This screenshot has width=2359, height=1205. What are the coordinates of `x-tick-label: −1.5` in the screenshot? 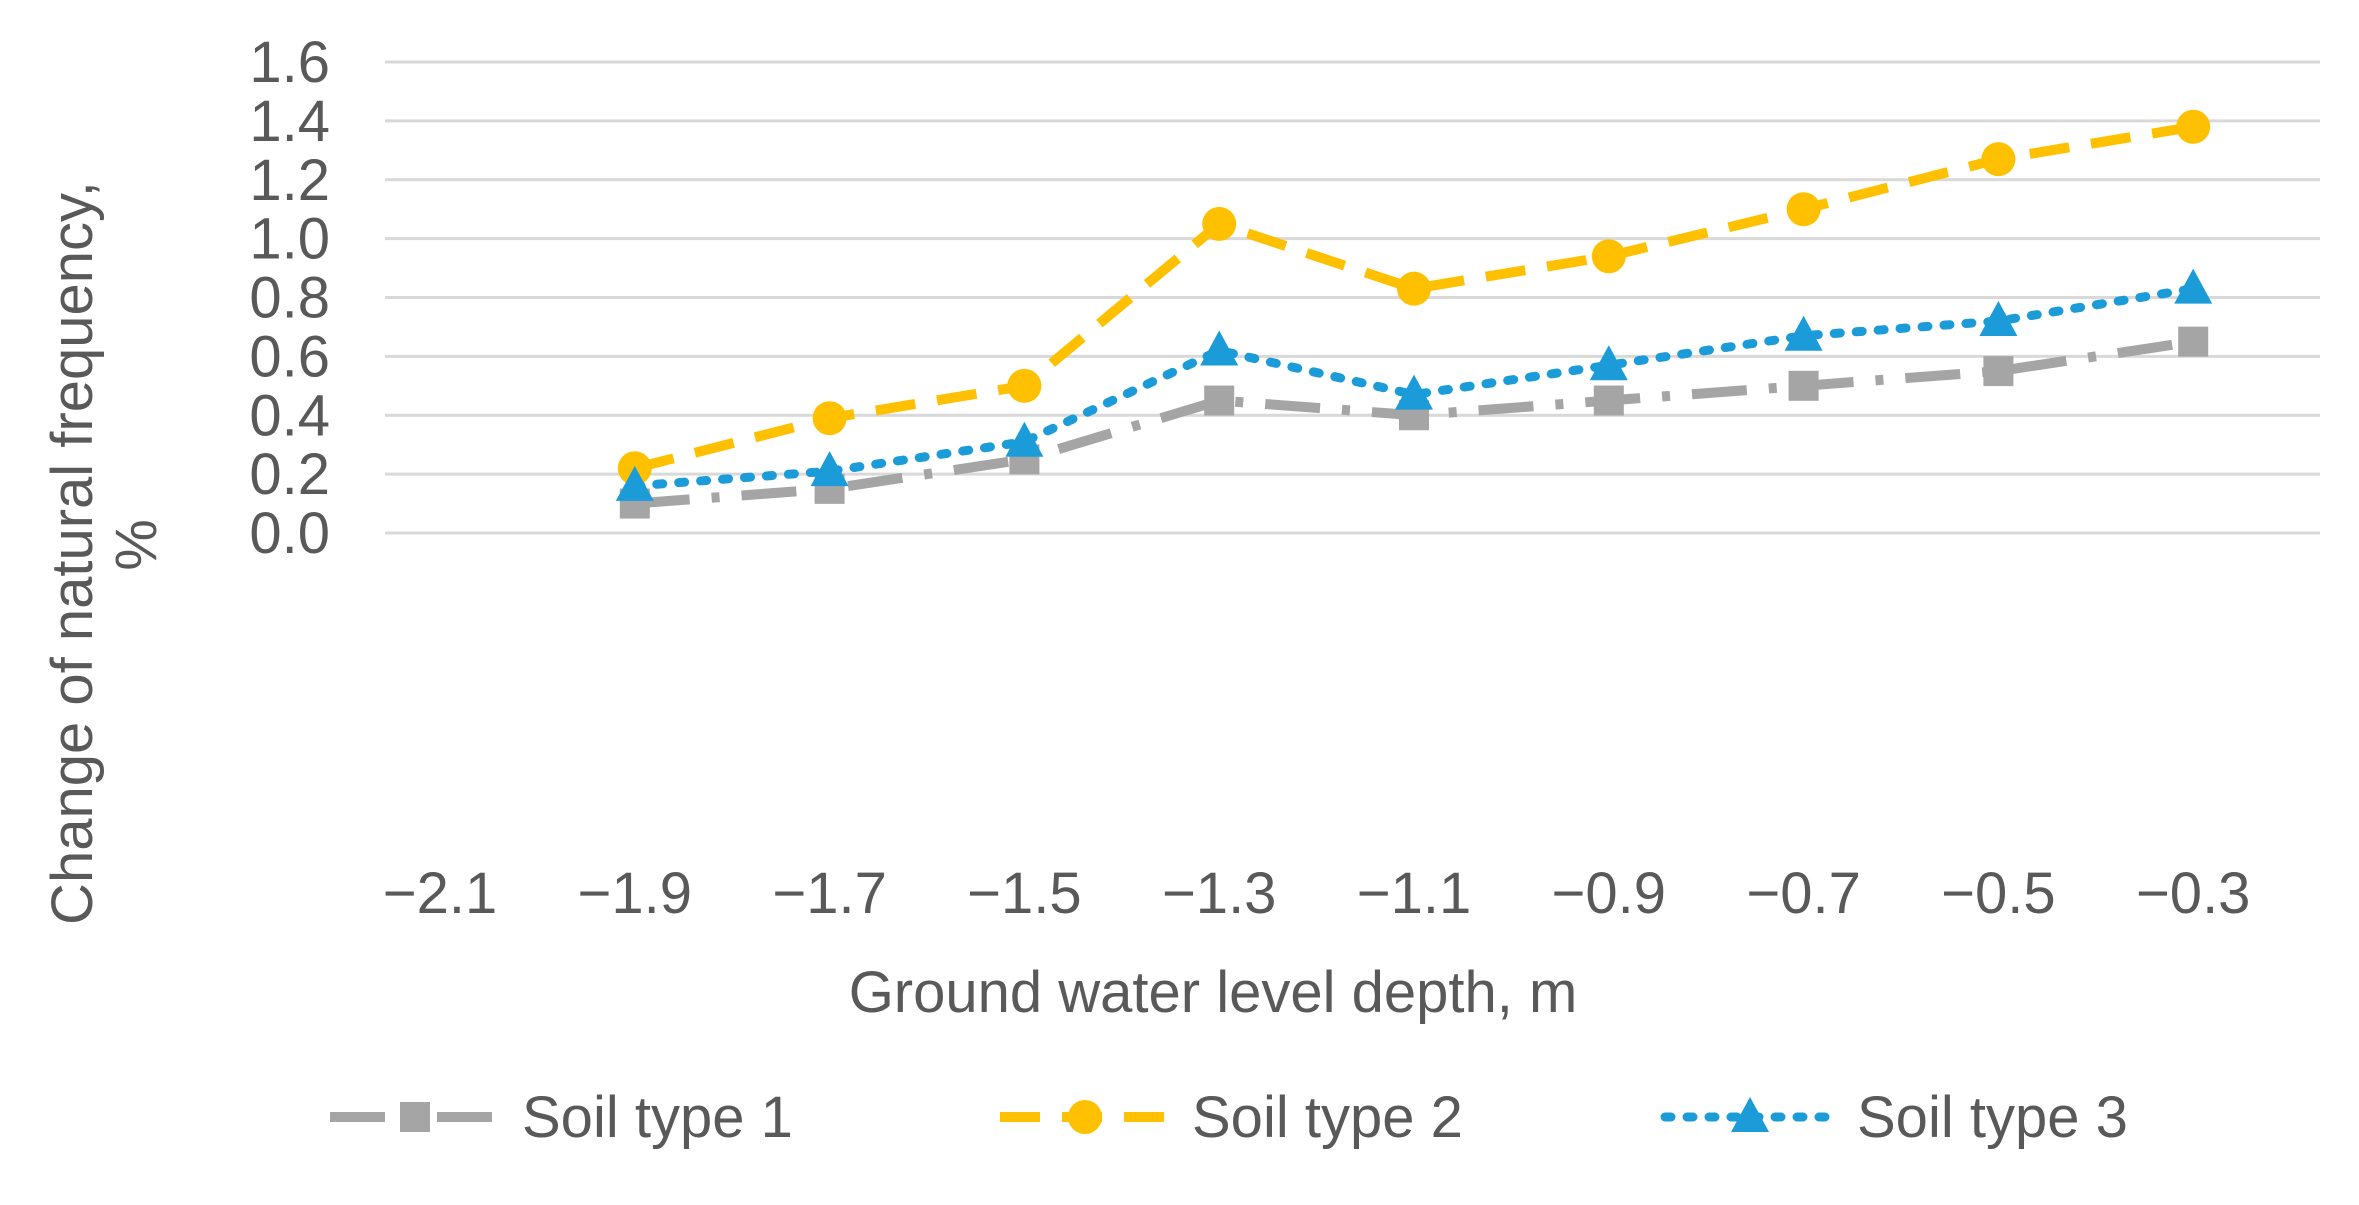 It's located at (1024, 893).